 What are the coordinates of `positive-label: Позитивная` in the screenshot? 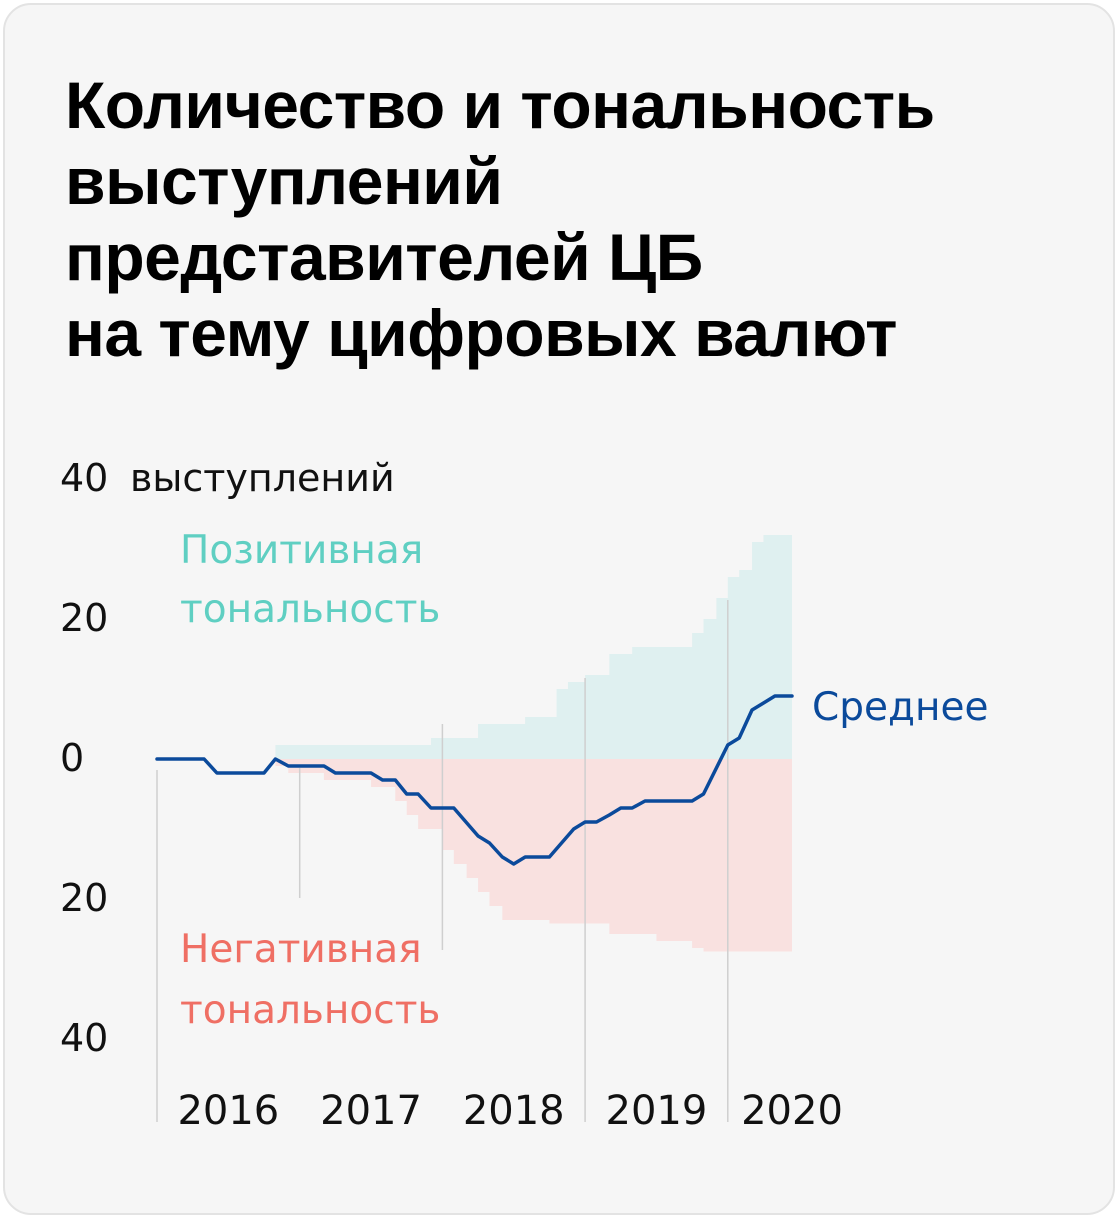 It's located at (301, 550).